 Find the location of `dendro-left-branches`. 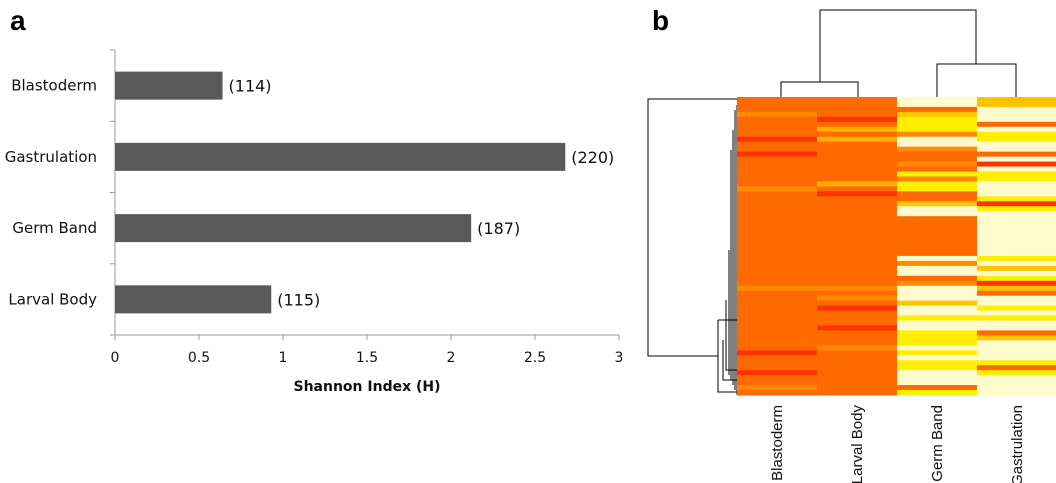

dendro-left-branches is located at coordinates (733, 250).